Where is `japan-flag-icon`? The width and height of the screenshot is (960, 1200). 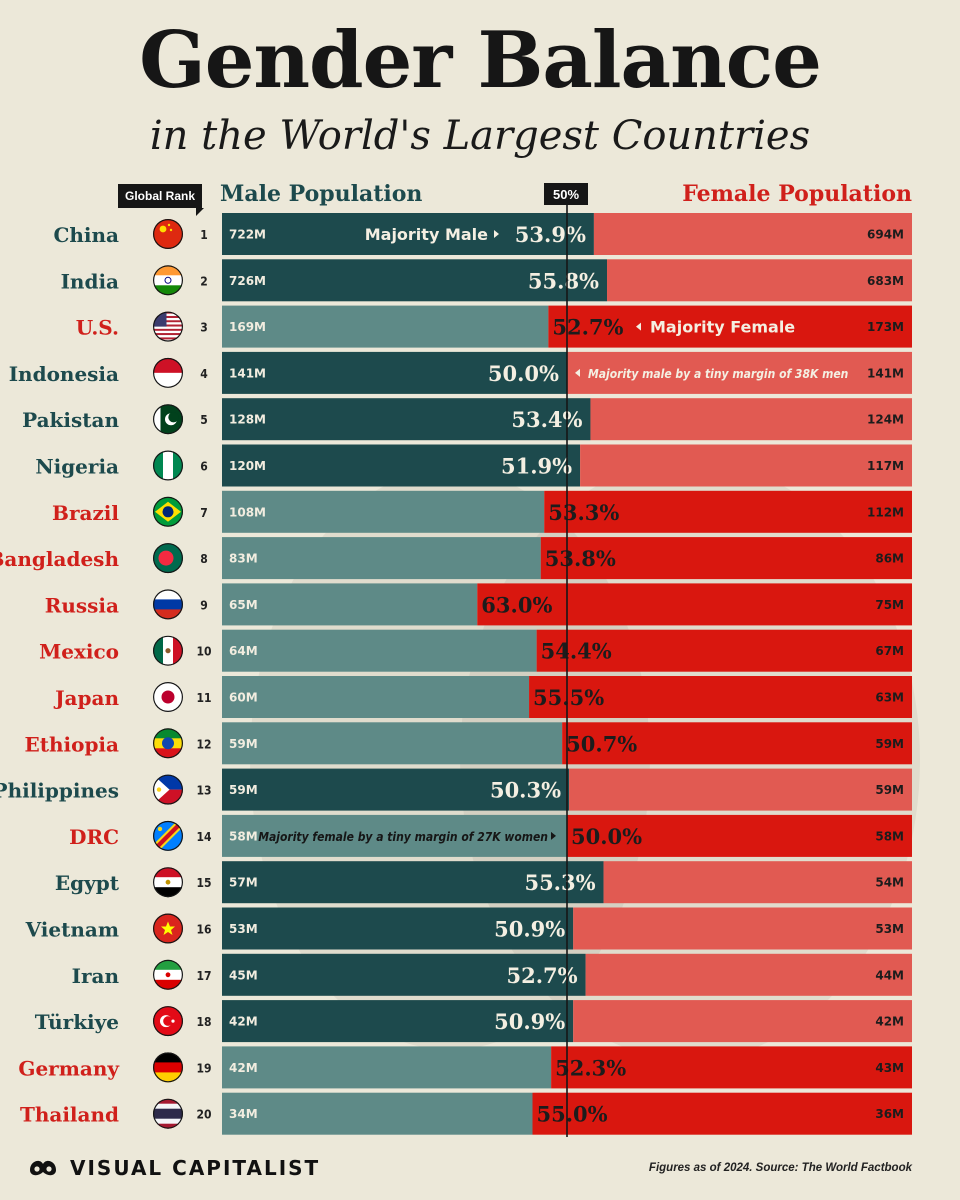 japan-flag-icon is located at coordinates (168, 697).